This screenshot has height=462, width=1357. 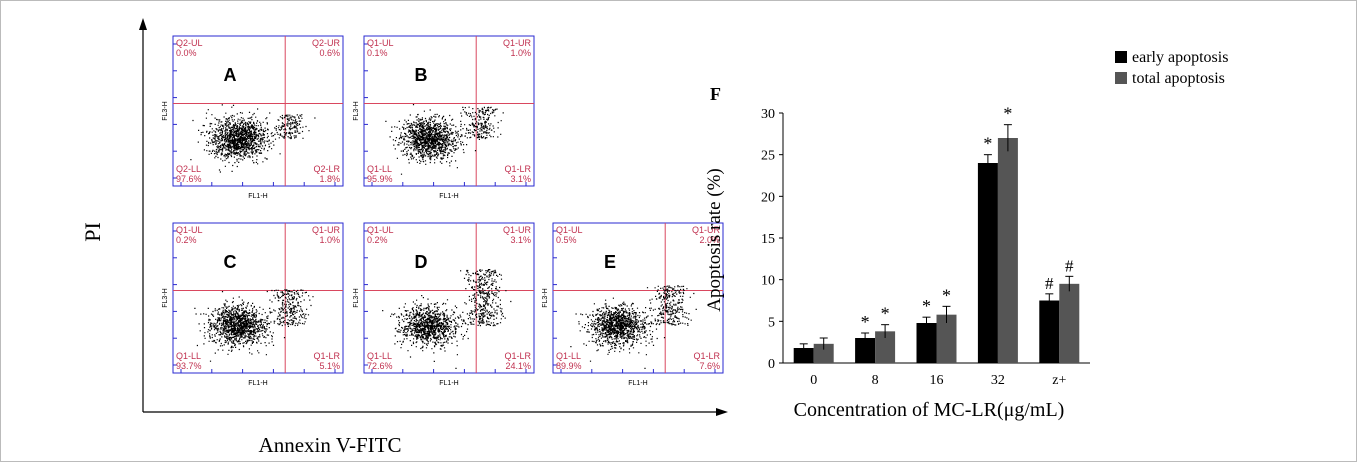 What do you see at coordinates (189, 43) in the screenshot?
I see `quadrant-ul-name: Q2-UL` at bounding box center [189, 43].